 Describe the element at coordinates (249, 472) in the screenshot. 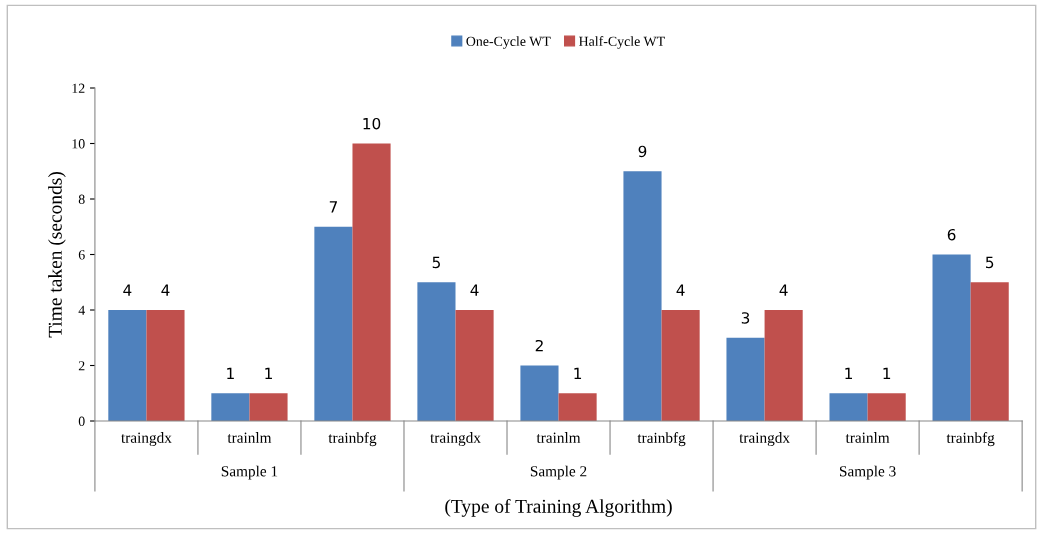

I see `text: Sample 1` at that location.